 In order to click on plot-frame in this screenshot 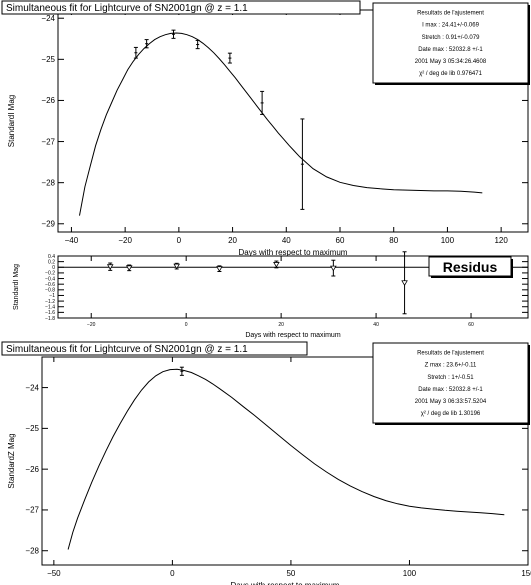, I will do `click(293, 287)`.